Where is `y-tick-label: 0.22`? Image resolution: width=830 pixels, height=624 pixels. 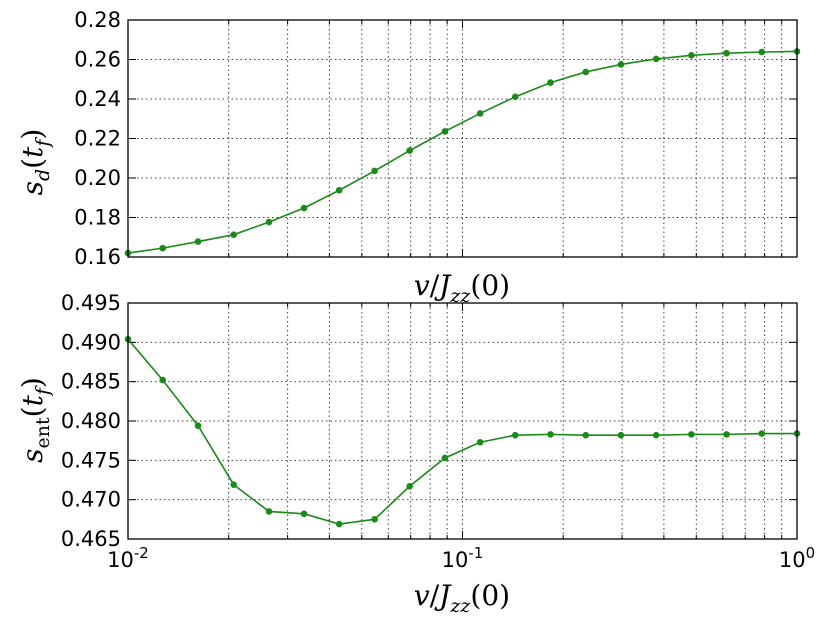 y-tick-label: 0.22 is located at coordinates (97, 139).